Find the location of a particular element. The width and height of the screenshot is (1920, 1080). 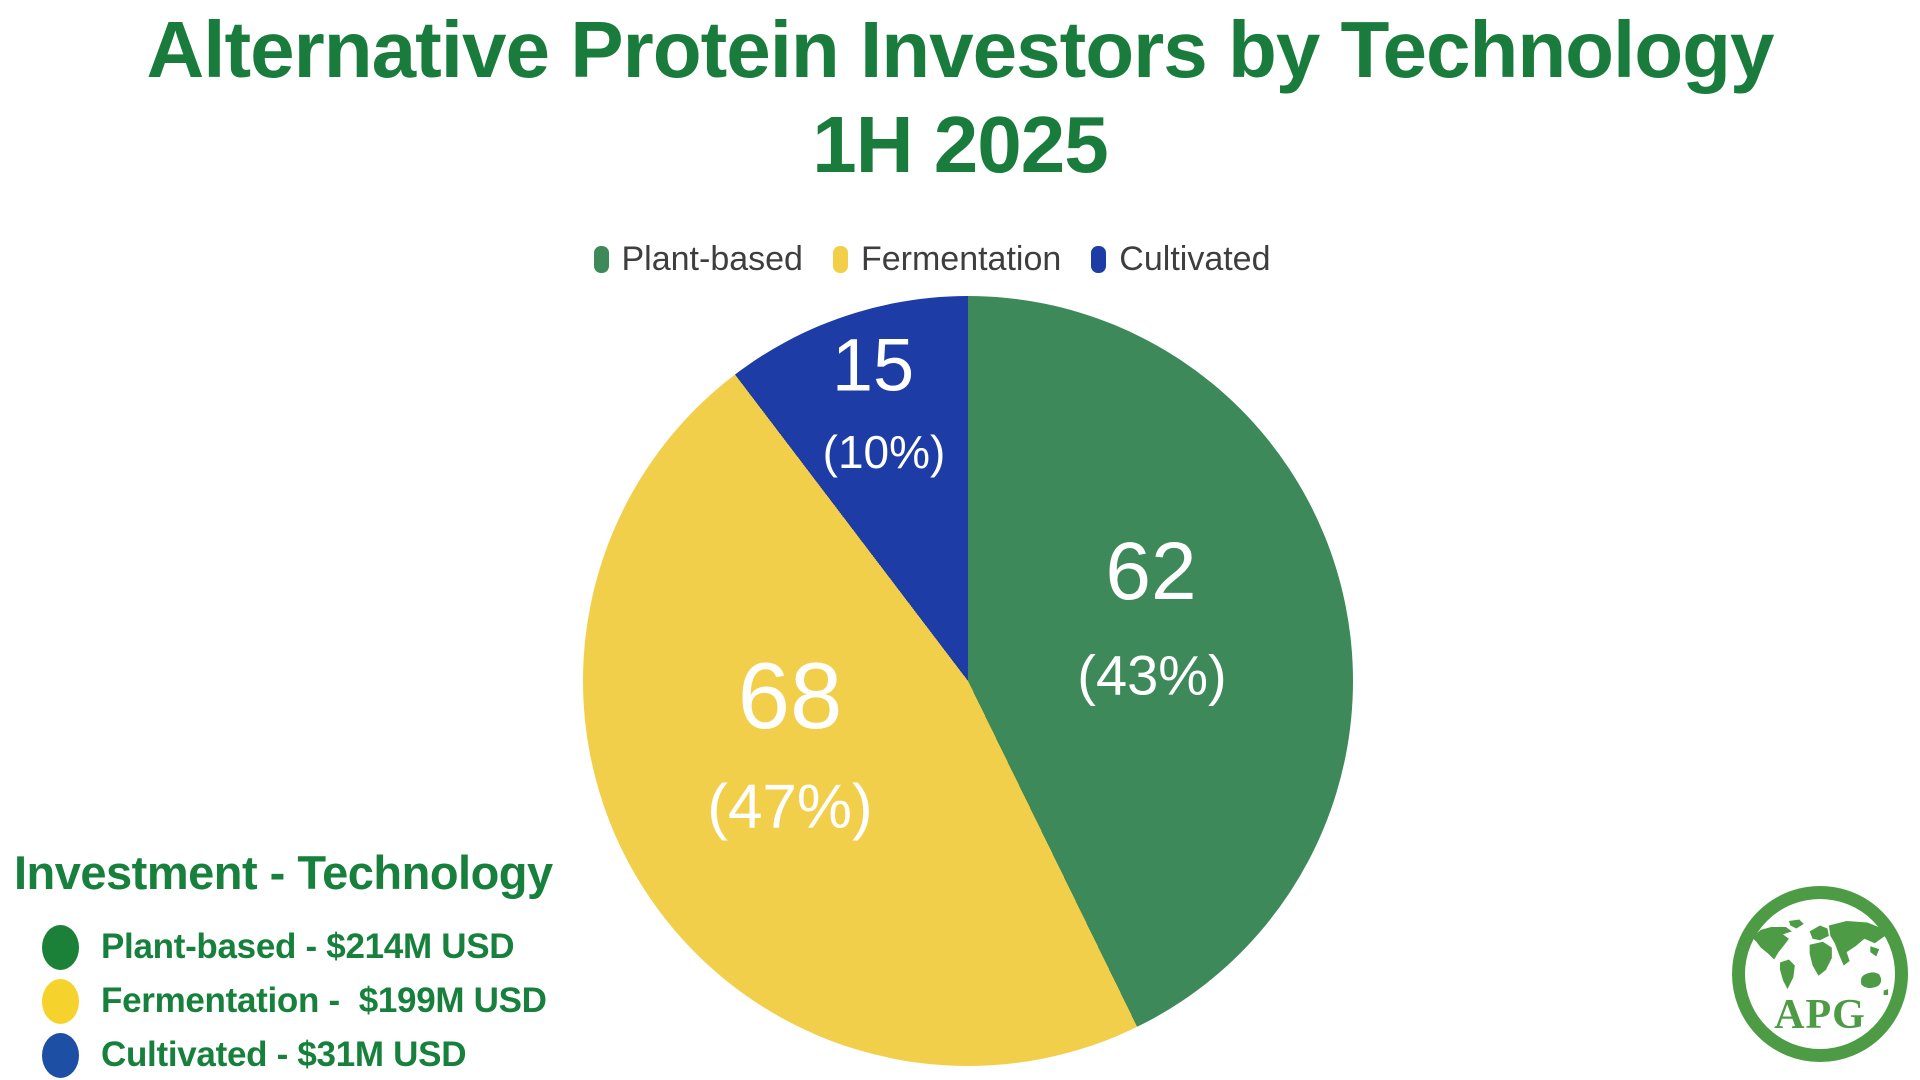

legend-label: Cultivated is located at coordinates (1195, 259).